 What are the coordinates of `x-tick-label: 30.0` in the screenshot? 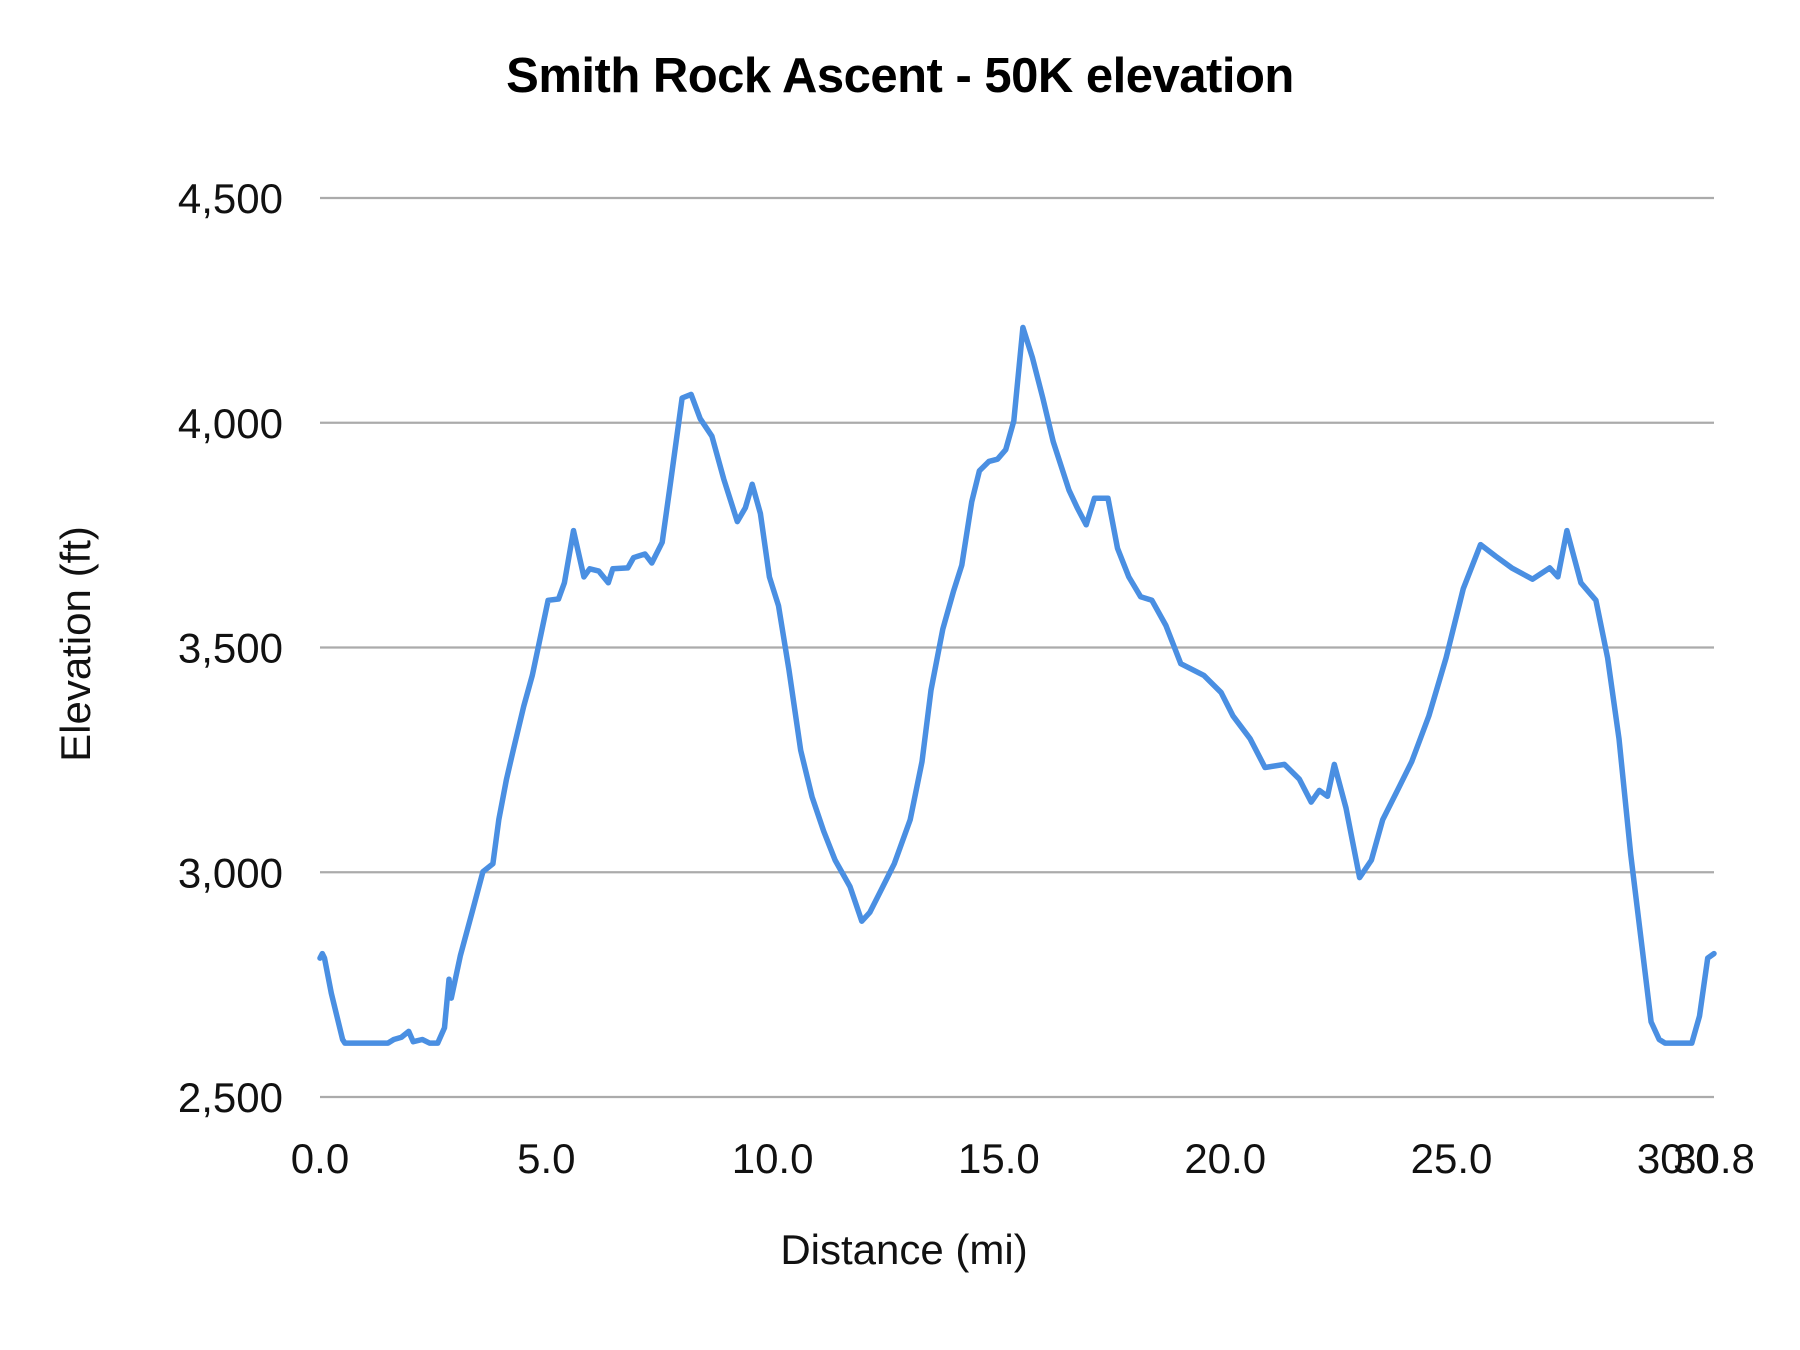 It's located at (1678, 1158).